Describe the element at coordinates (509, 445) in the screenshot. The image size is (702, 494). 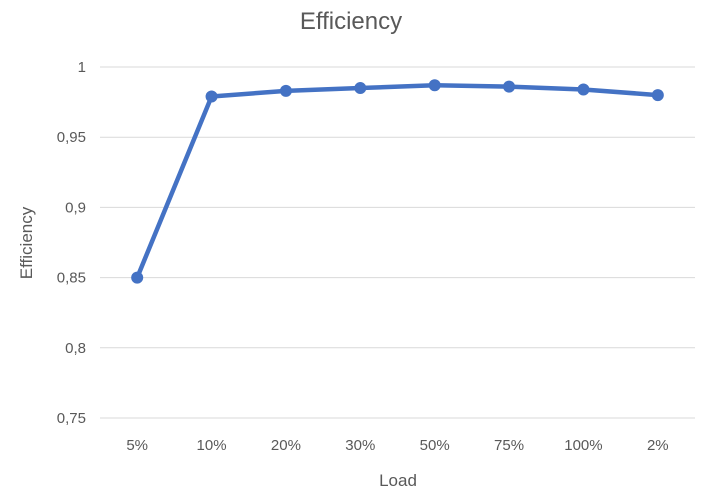
I see `x-tick-label: 75%` at that location.